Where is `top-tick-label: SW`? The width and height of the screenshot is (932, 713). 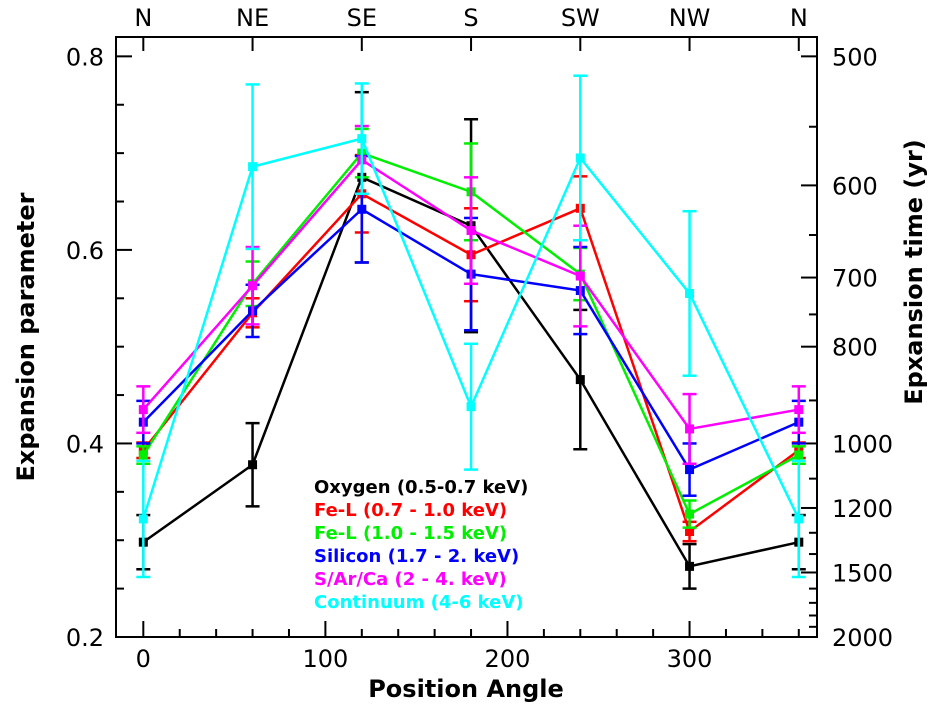
top-tick-label: SW is located at coordinates (580, 18).